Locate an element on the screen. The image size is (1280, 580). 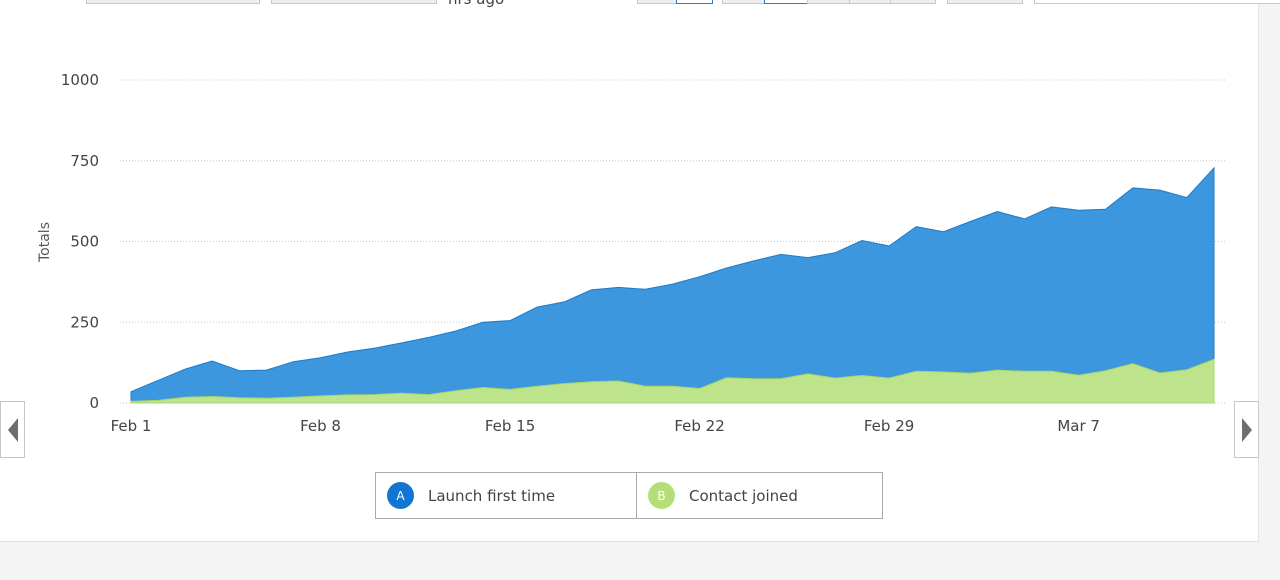
x-tick-label: Feb 15 is located at coordinates (510, 426).